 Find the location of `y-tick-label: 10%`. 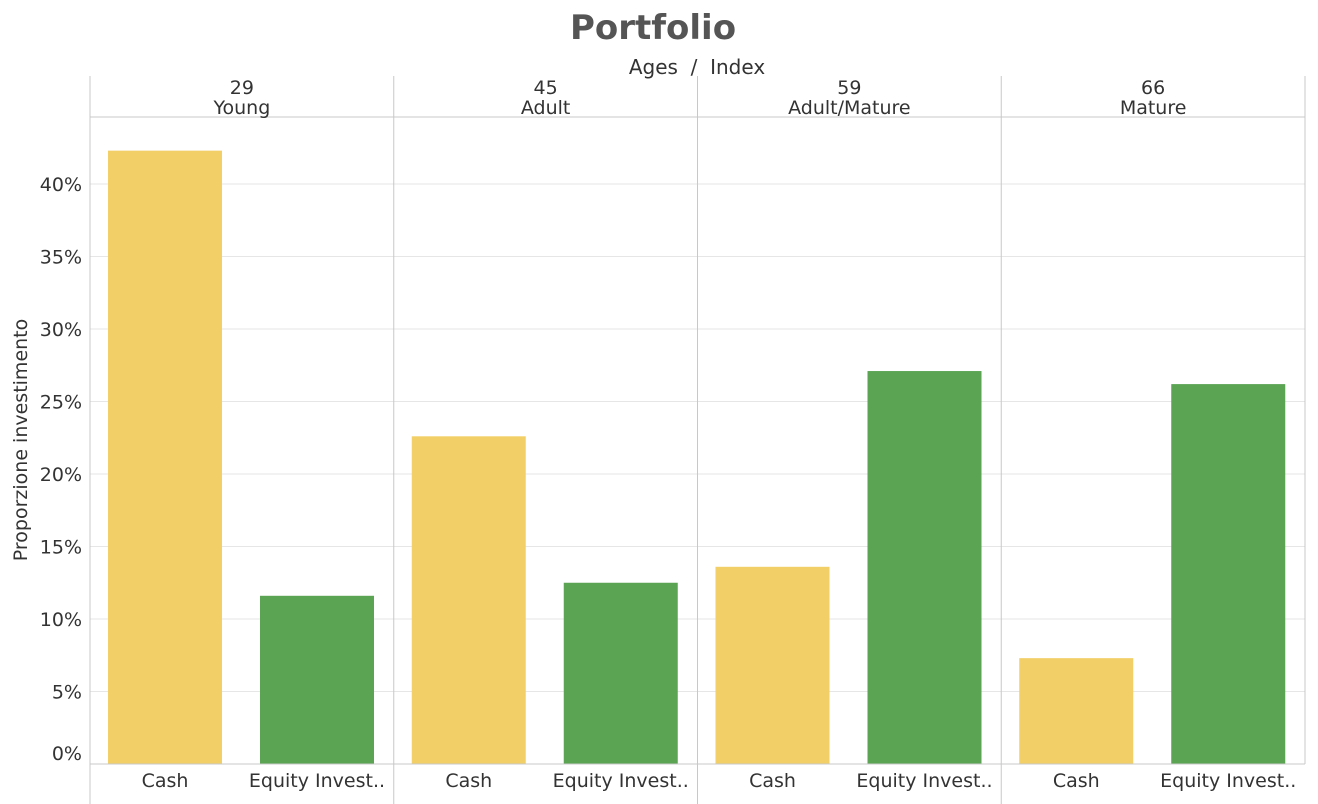

y-tick-label: 10% is located at coordinates (61, 620).